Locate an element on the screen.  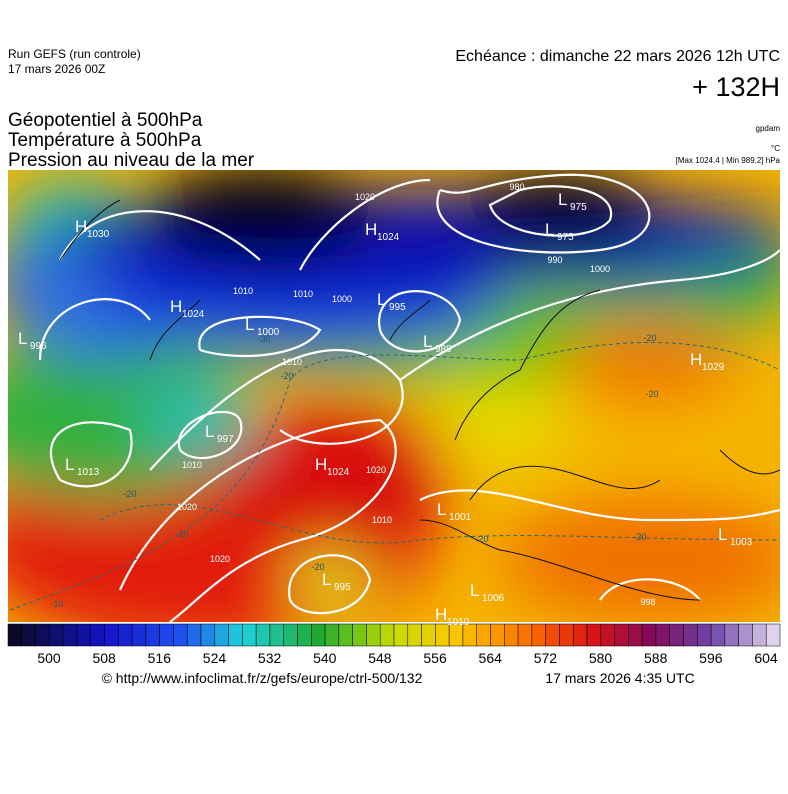
system-pressure: 1030 is located at coordinates (98, 234).